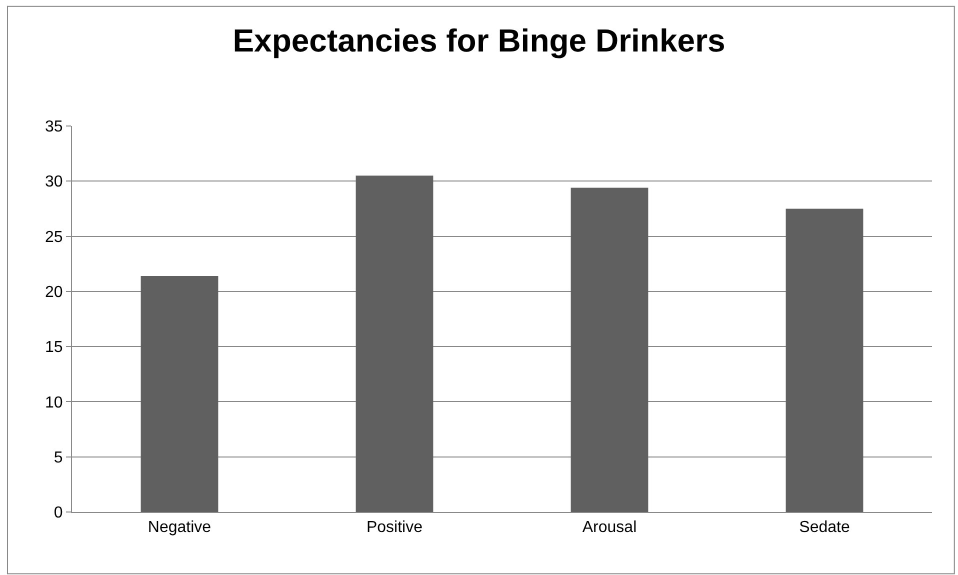 Image resolution: width=958 pixels, height=575 pixels. Describe the element at coordinates (394, 527) in the screenshot. I see `x-tick-label: Positive` at that location.